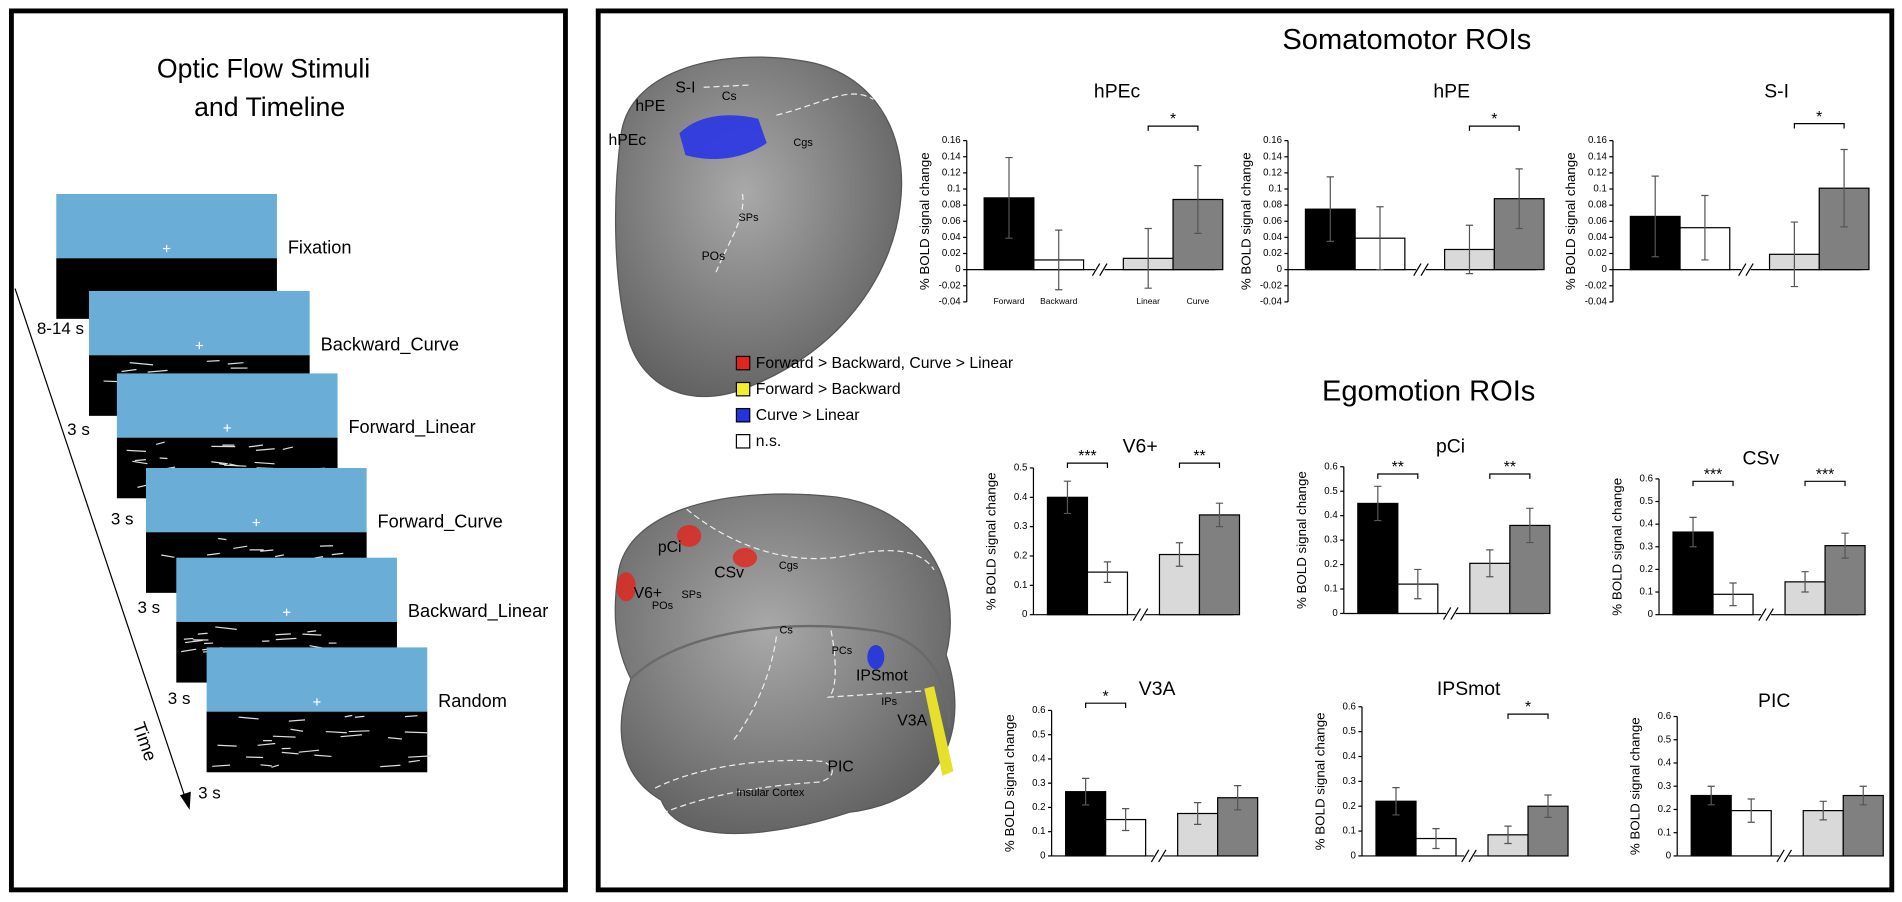  Describe the element at coordinates (1008, 301) in the screenshot. I see `x-tick-label: Forward` at that location.